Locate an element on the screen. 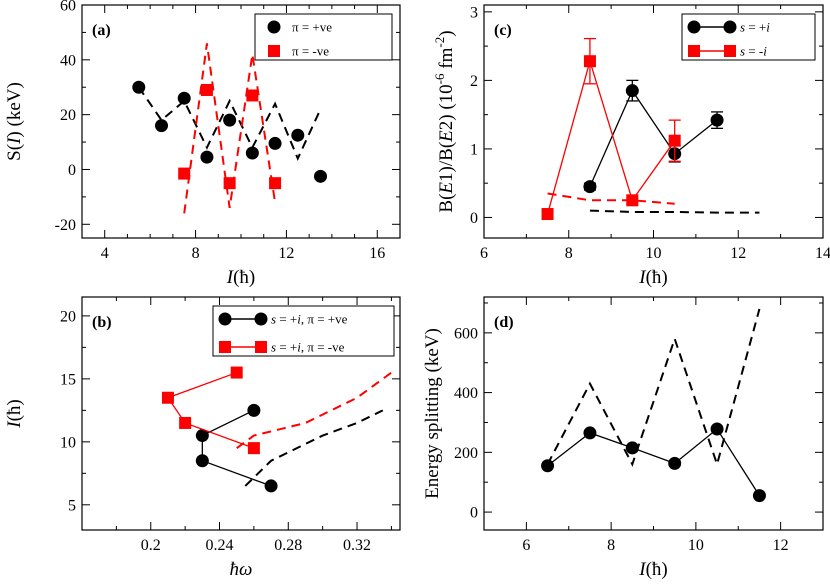 This screenshot has height=586, width=830. x-tick-label: 8 is located at coordinates (196, 253).